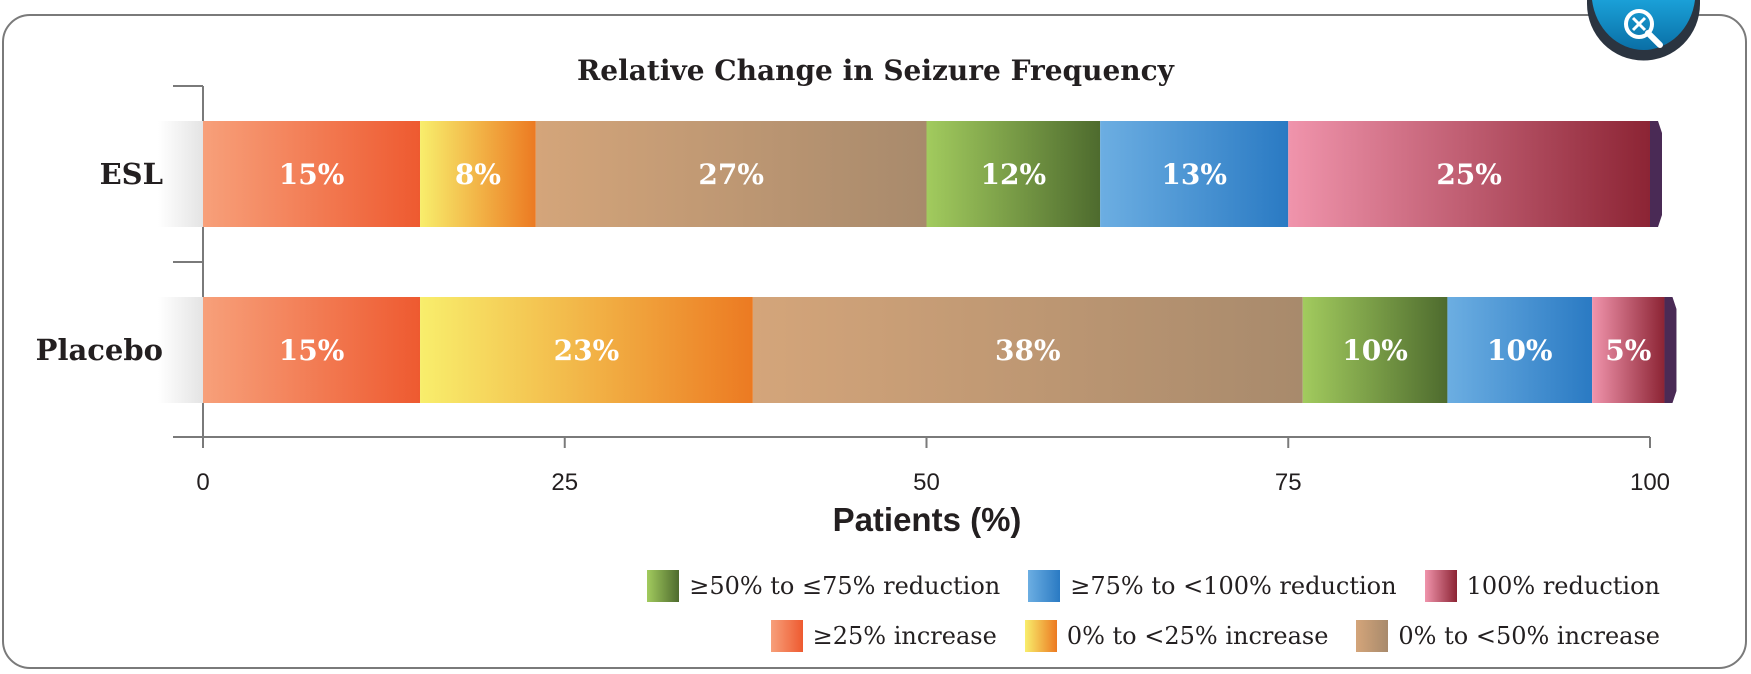 Image resolution: width=1751 pixels, height=674 pixels. I want to click on data-label: 13%, so click(1194, 174).